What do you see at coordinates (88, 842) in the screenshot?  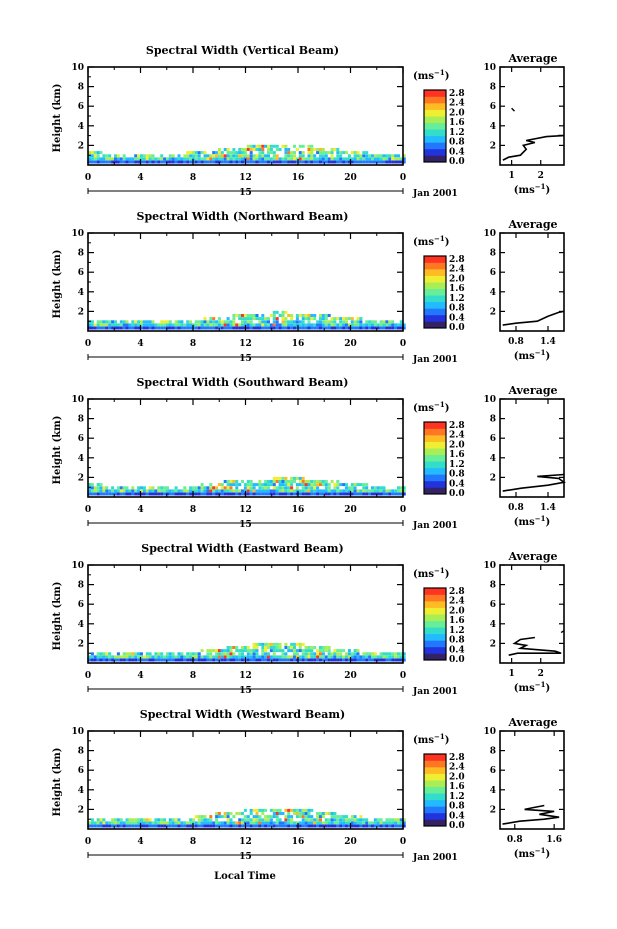 I see `x-tick-label: 0` at bounding box center [88, 842].